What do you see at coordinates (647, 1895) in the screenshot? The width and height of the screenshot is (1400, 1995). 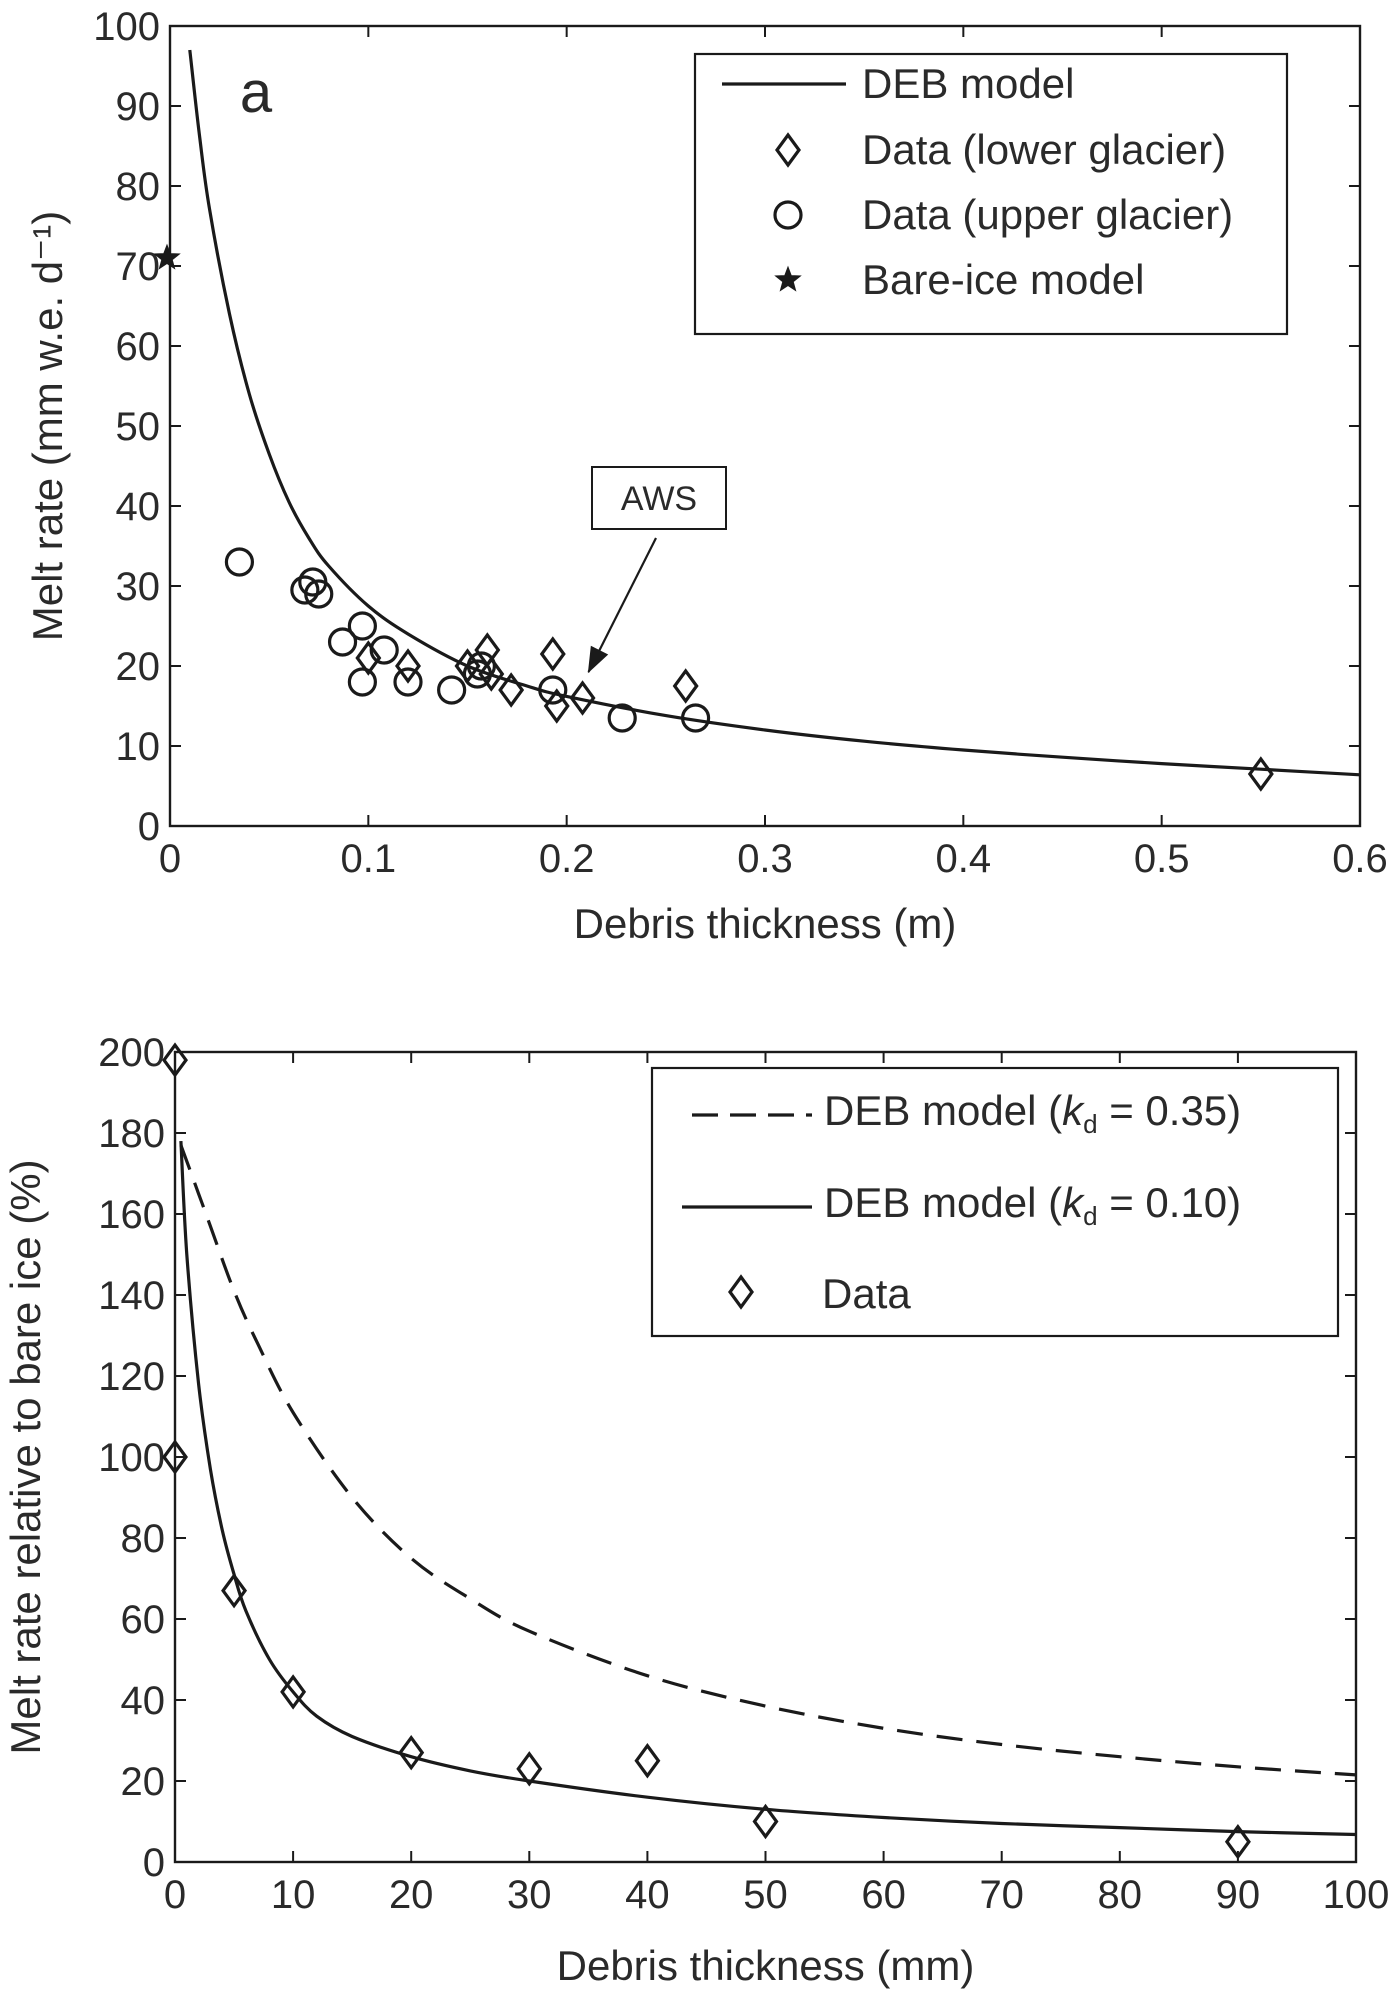 I see `panel-b-x-tick-label: 40` at bounding box center [647, 1895].